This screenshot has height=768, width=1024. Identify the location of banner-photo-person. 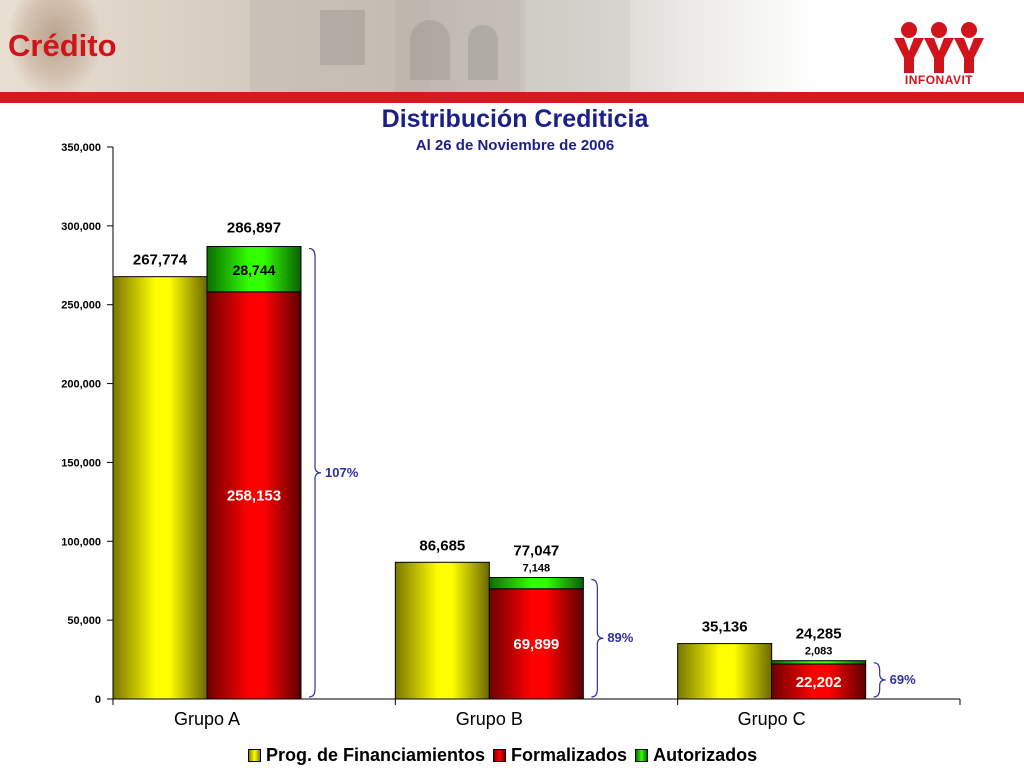
(55, 47).